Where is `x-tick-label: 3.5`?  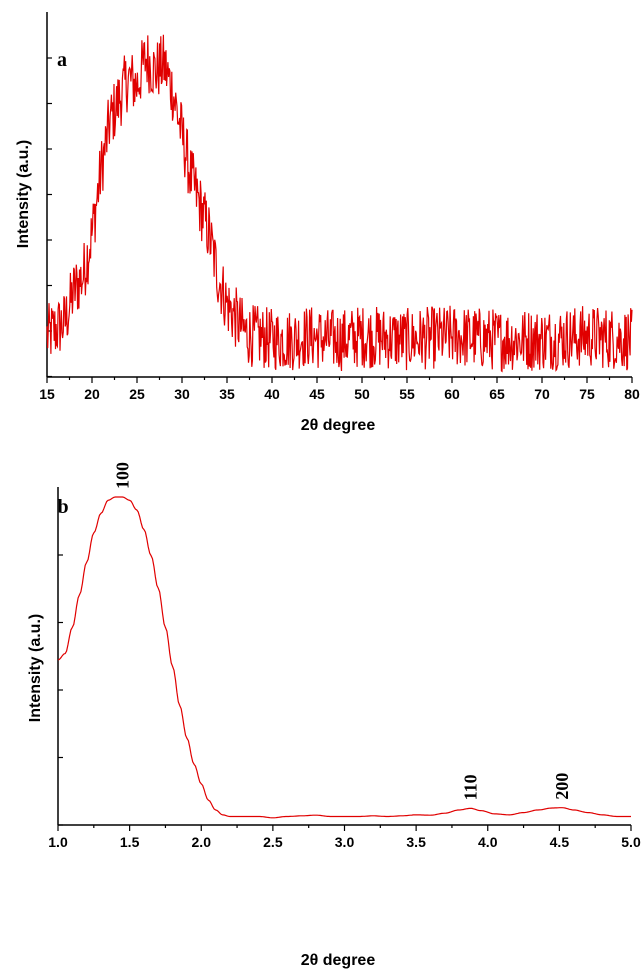 x-tick-label: 3.5 is located at coordinates (416, 842).